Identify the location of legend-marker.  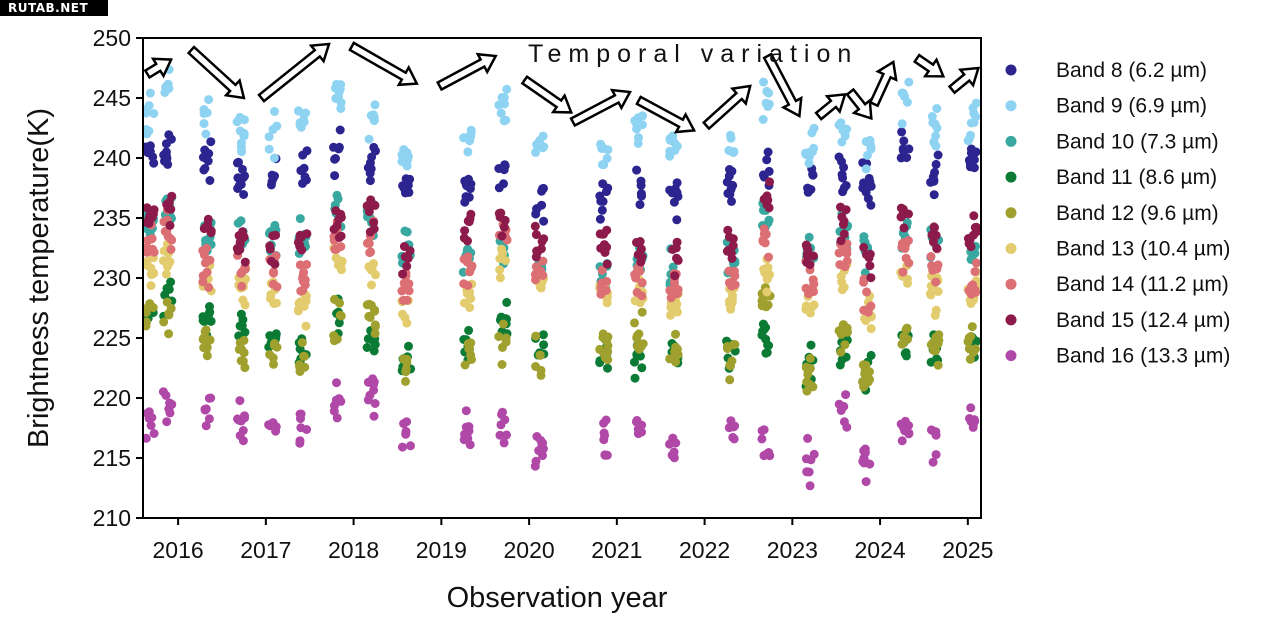
(1011, 320).